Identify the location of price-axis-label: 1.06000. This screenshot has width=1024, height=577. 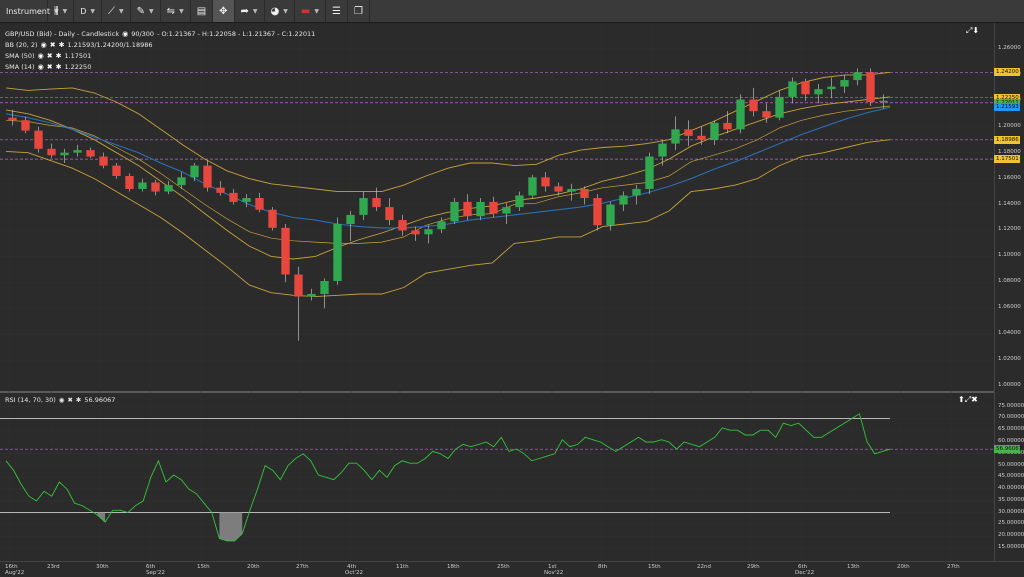
(1009, 307).